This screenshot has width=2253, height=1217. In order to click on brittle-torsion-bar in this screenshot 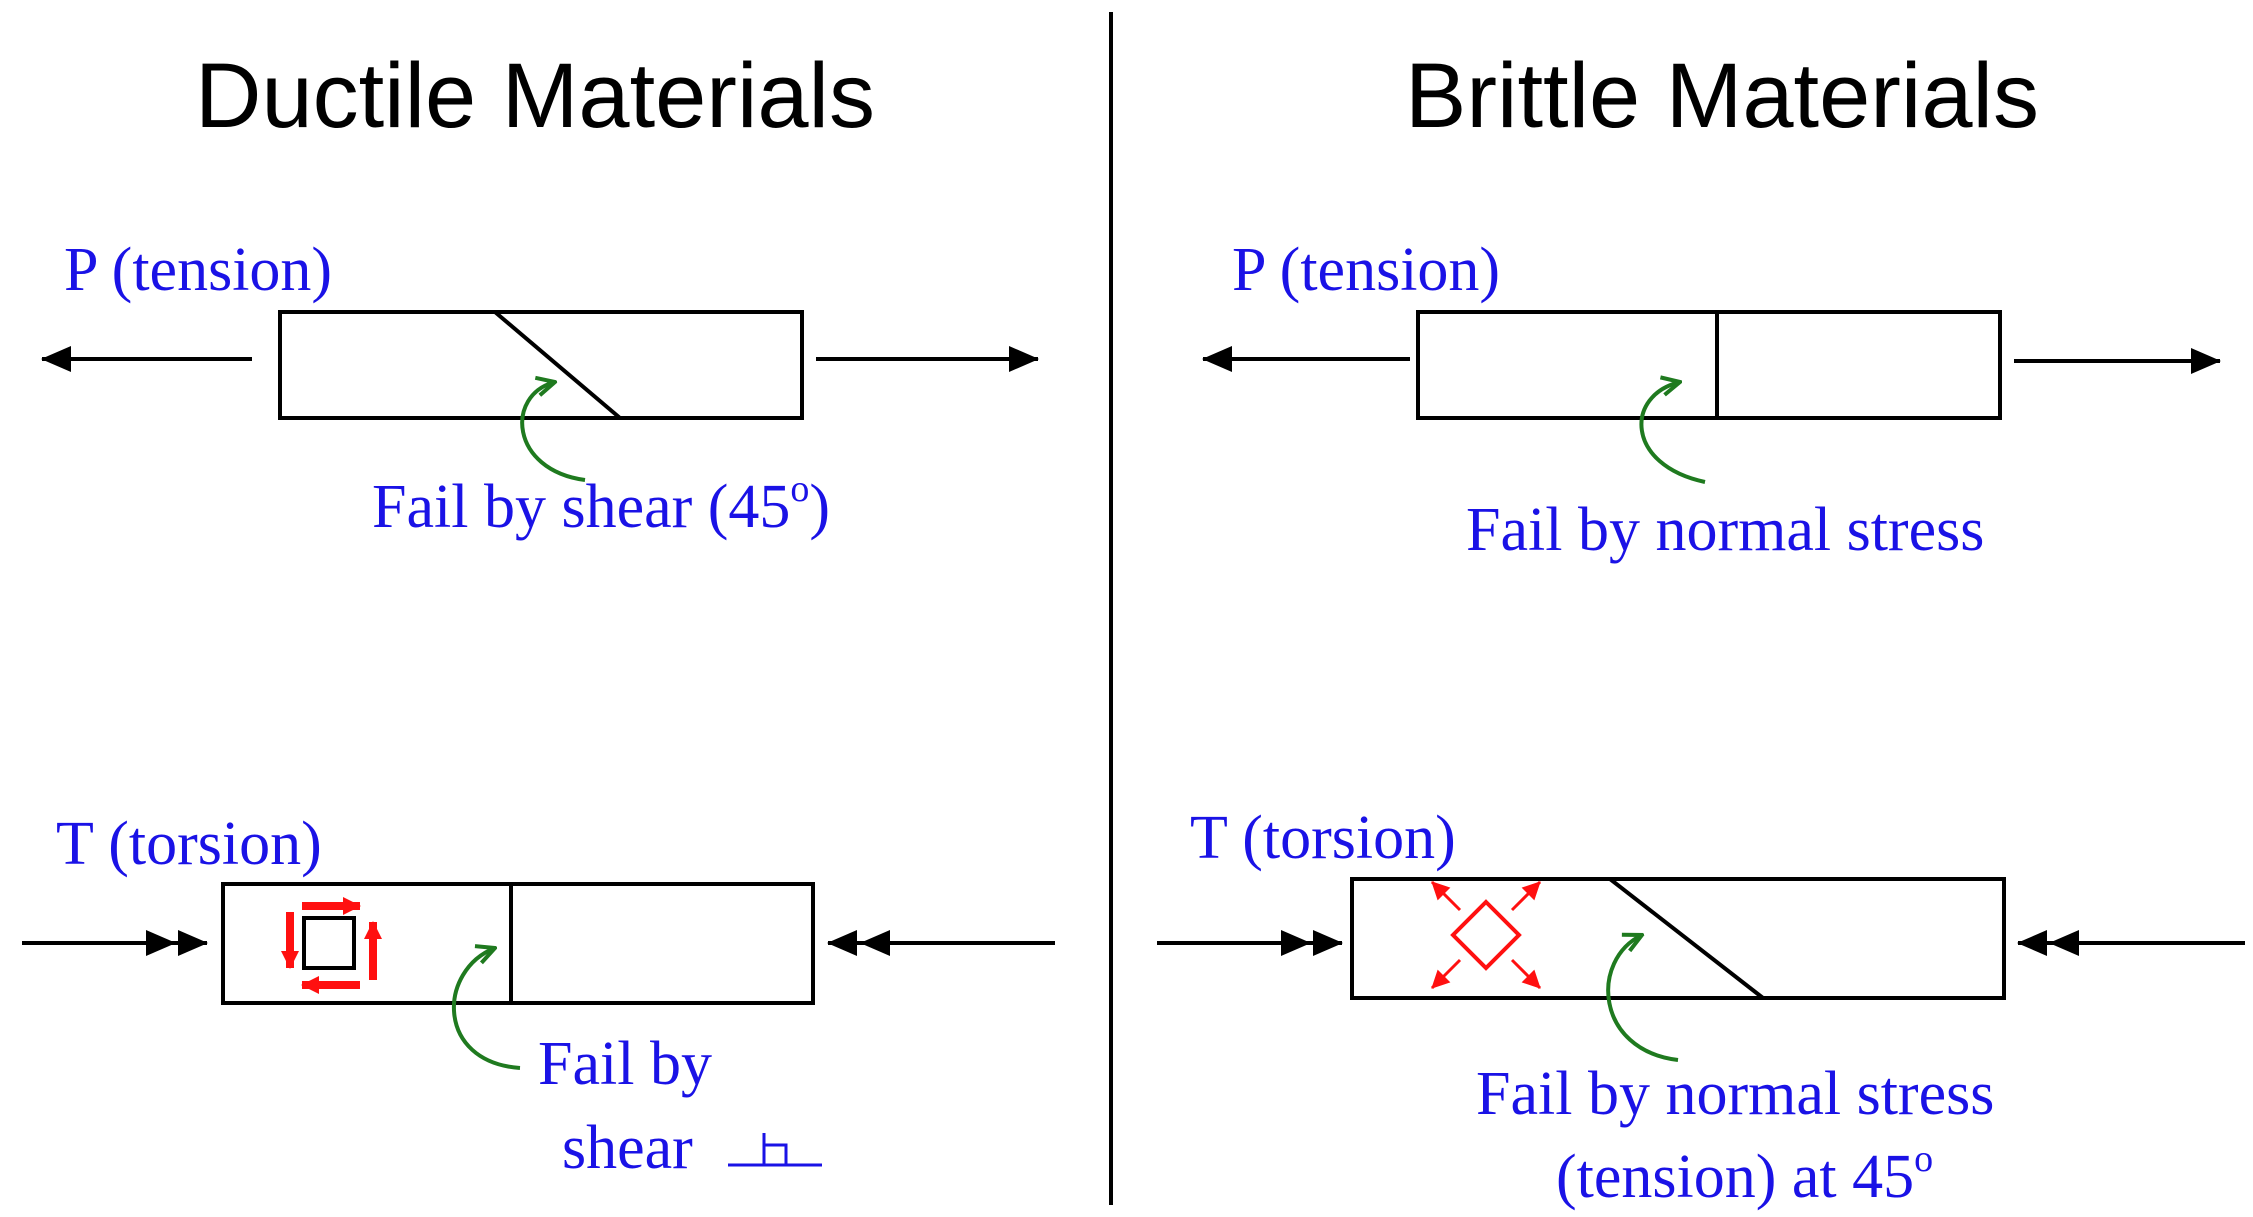, I will do `click(1678, 938)`.